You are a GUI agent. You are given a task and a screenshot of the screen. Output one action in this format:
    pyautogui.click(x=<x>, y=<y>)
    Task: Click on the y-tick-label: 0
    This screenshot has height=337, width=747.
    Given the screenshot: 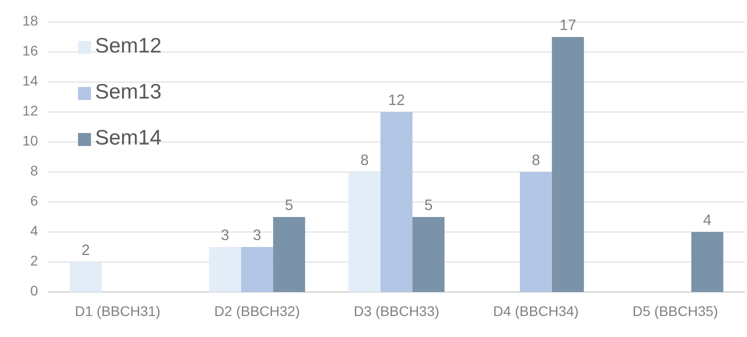 What is the action you would take?
    pyautogui.click(x=34, y=290)
    